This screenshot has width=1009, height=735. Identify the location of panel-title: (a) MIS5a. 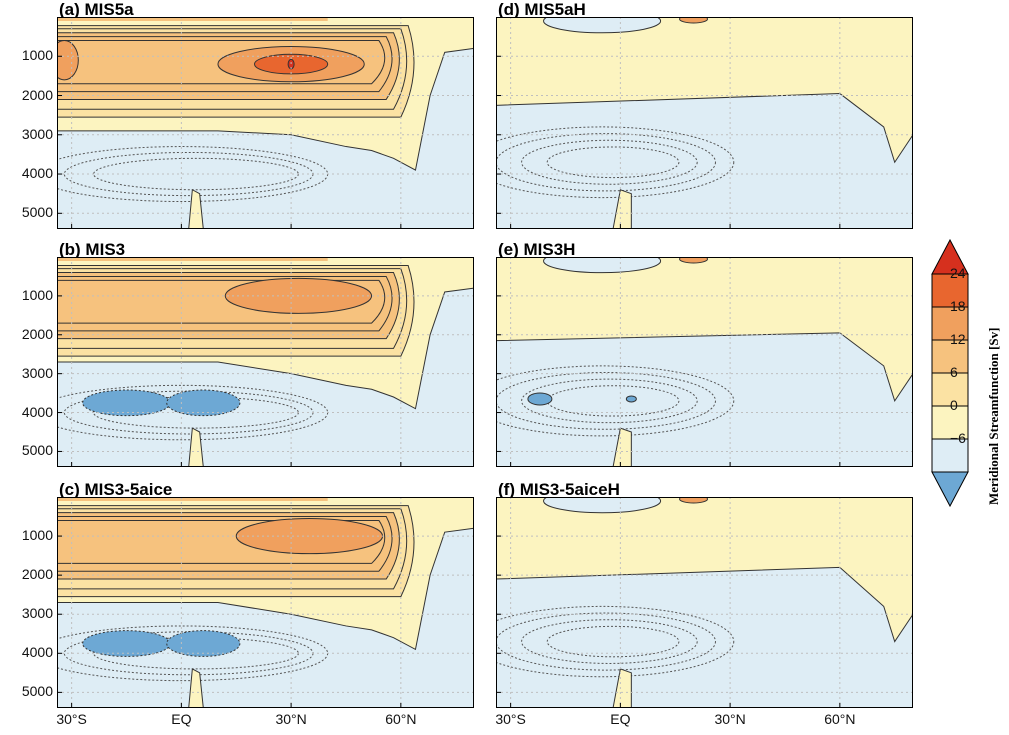
(96, 9).